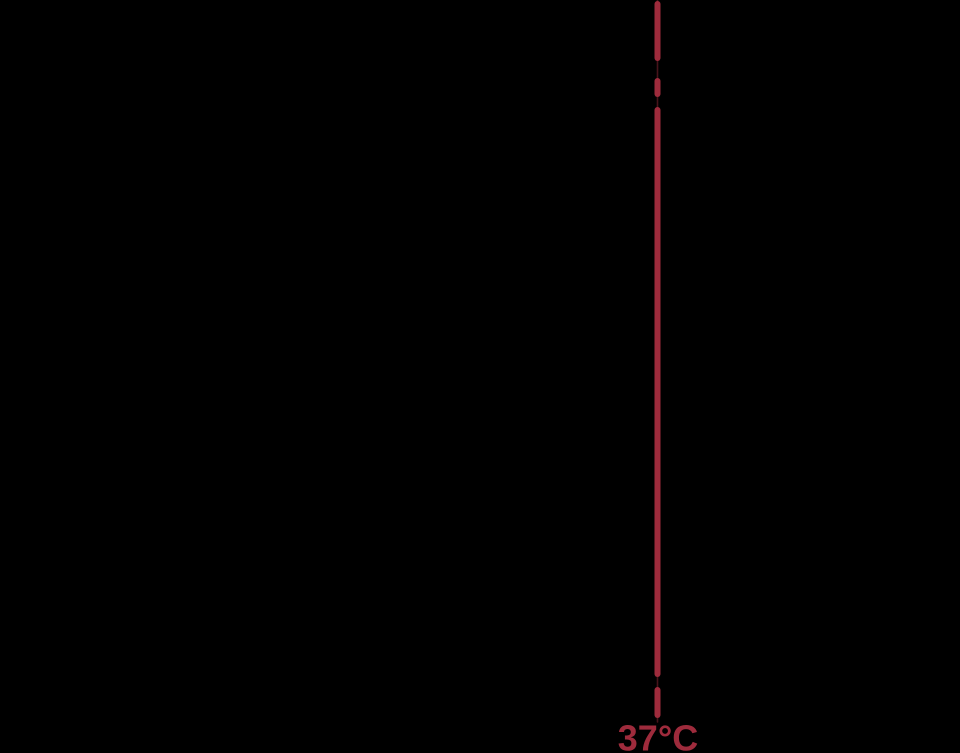  What do you see at coordinates (658, 735) in the screenshot?
I see `threshold-label: 37°C` at bounding box center [658, 735].